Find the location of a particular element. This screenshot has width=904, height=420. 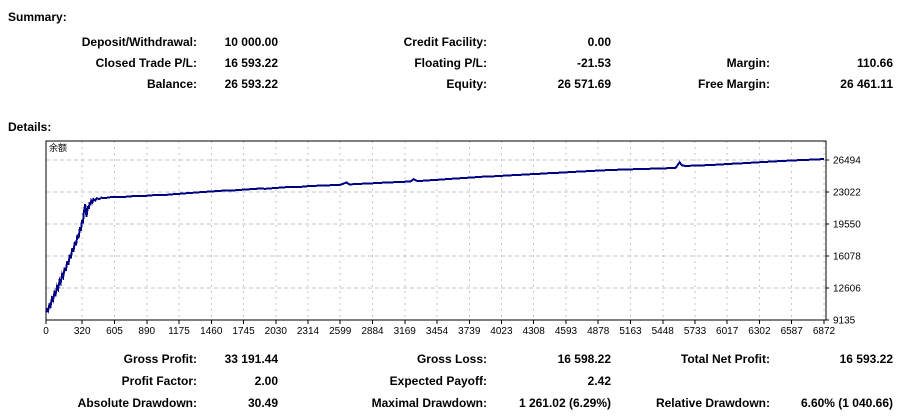

x-axis-label: 5733 is located at coordinates (695, 331).